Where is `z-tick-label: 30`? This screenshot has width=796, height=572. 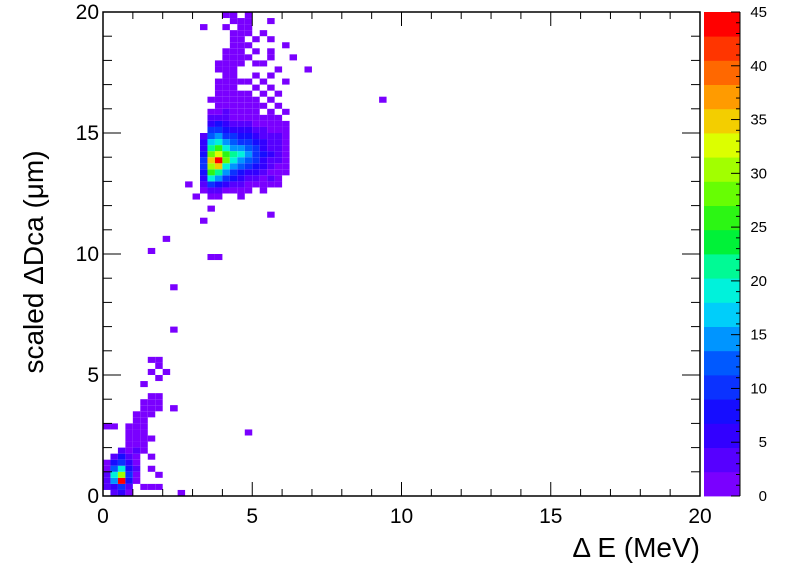
z-tick-label: 30 is located at coordinates (758, 173).